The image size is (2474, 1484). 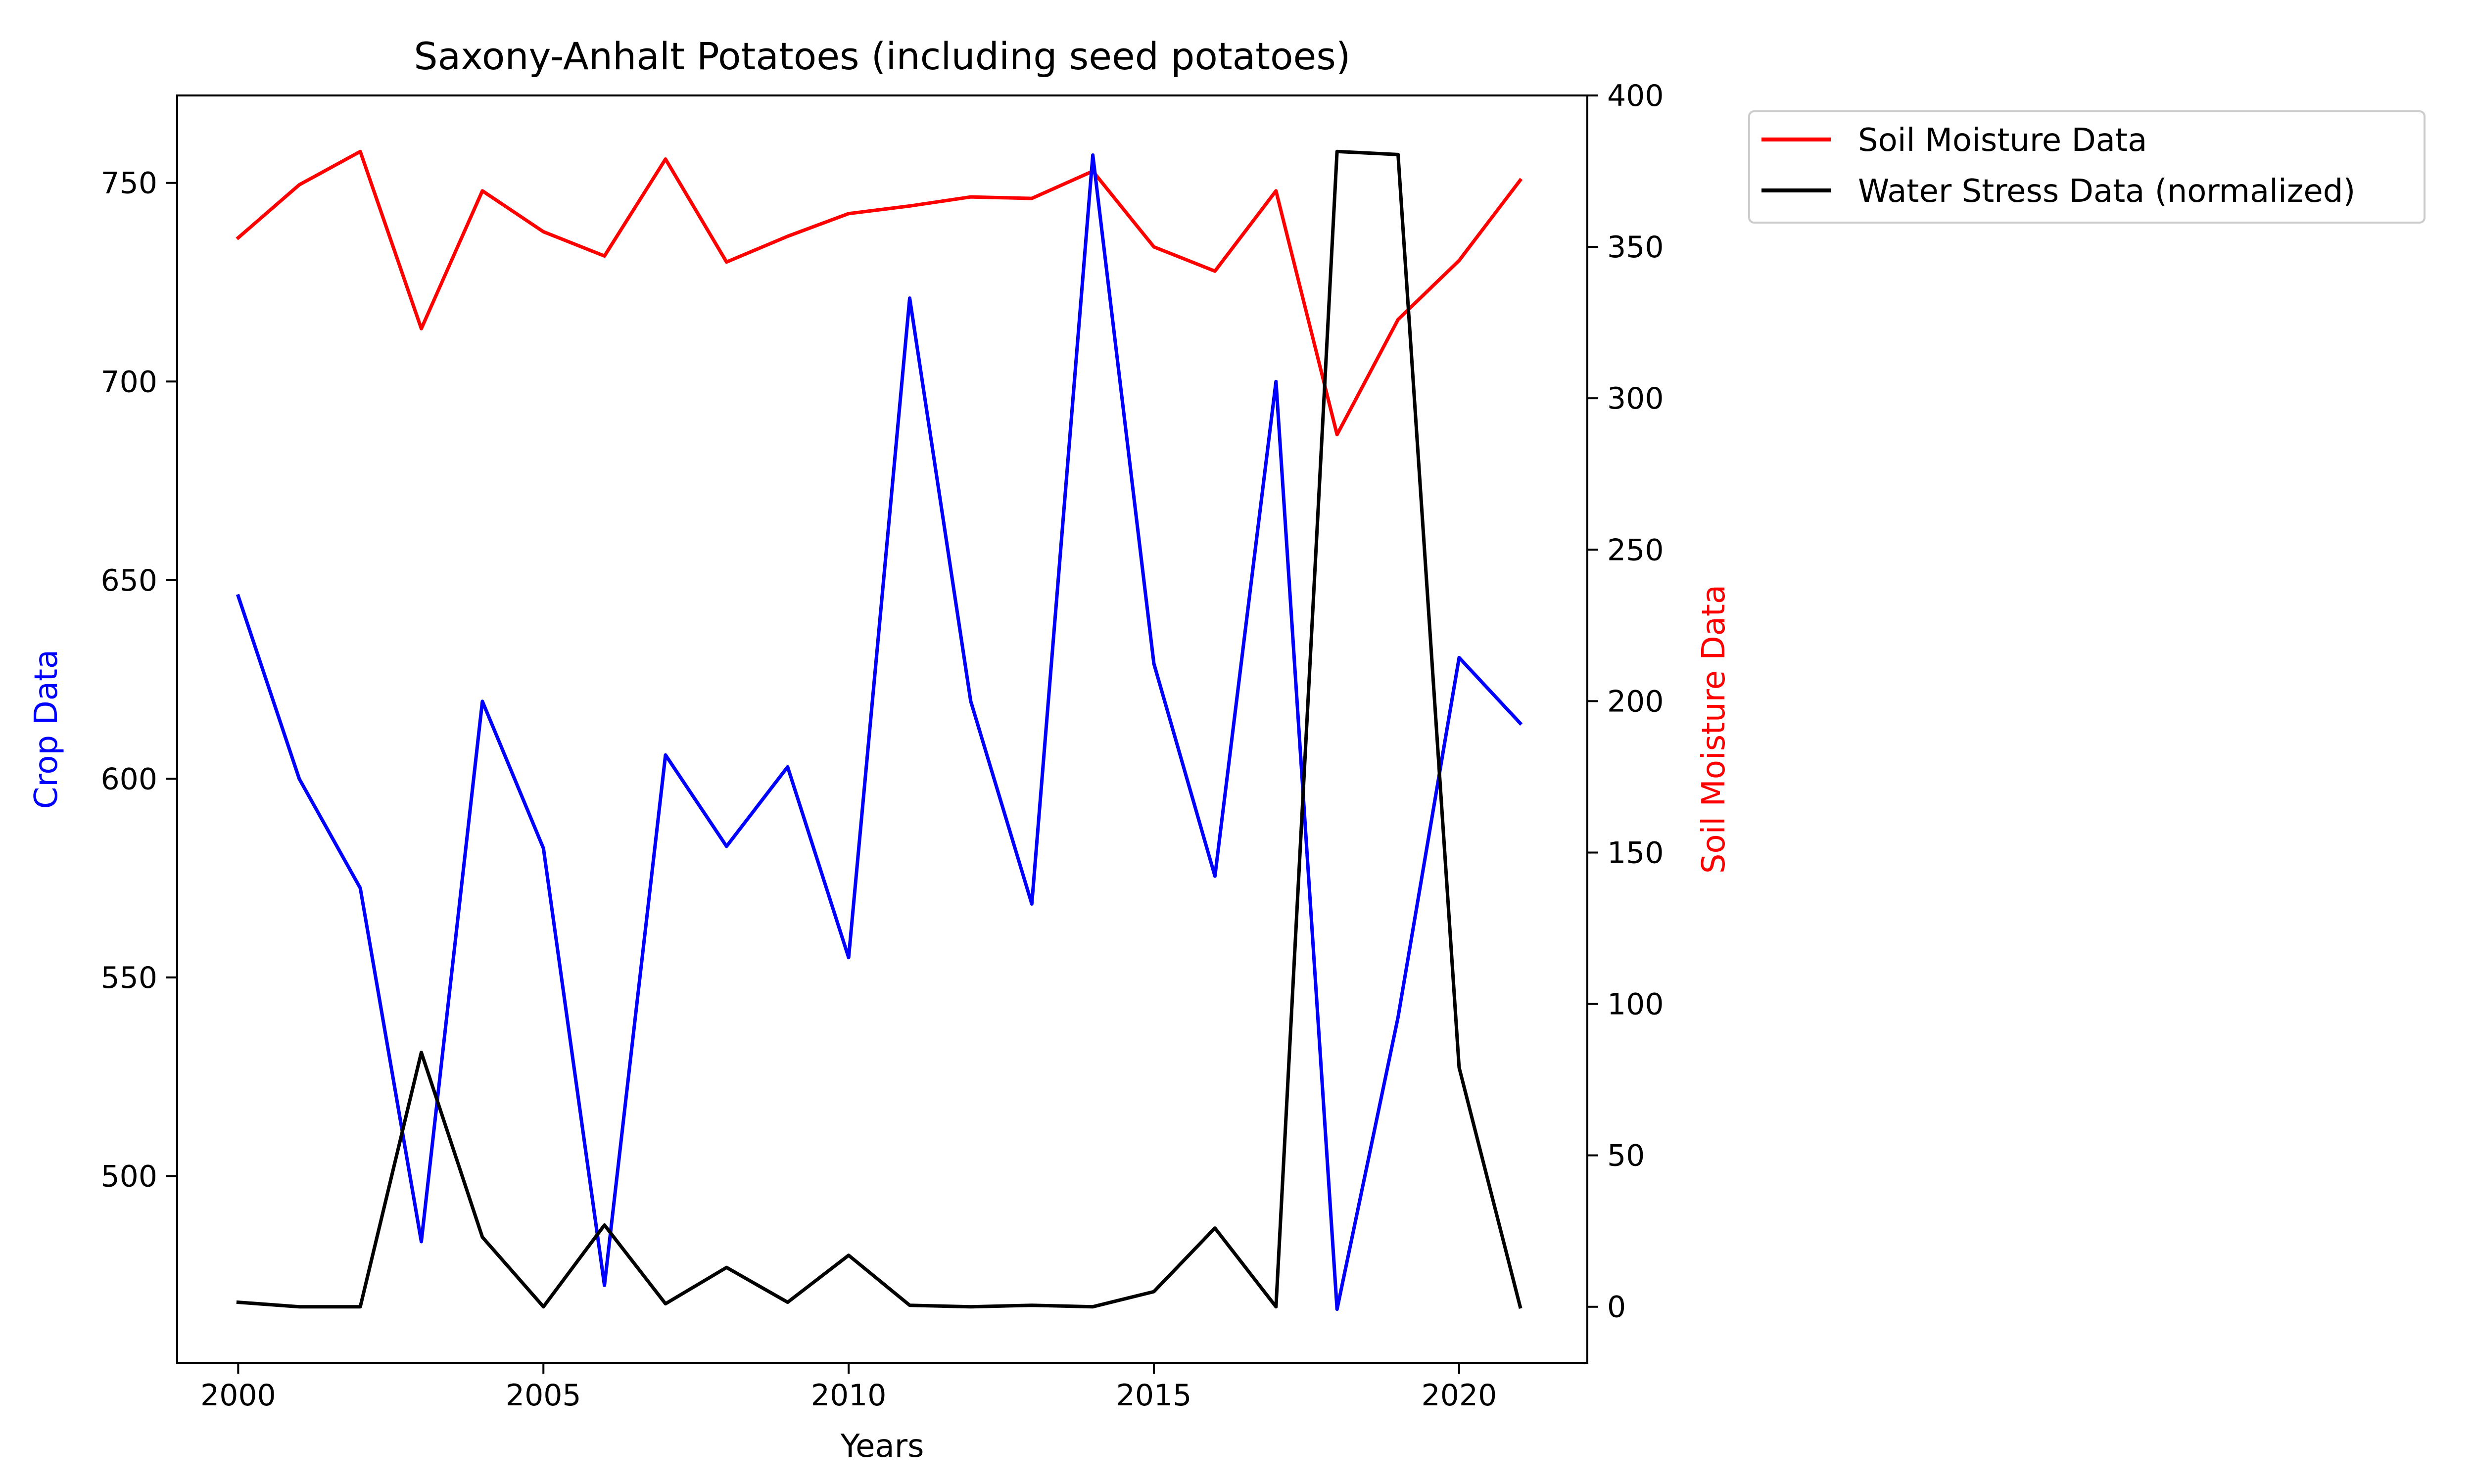 What do you see at coordinates (1636, 96) in the screenshot?
I see `right-y-tick-label: 400` at bounding box center [1636, 96].